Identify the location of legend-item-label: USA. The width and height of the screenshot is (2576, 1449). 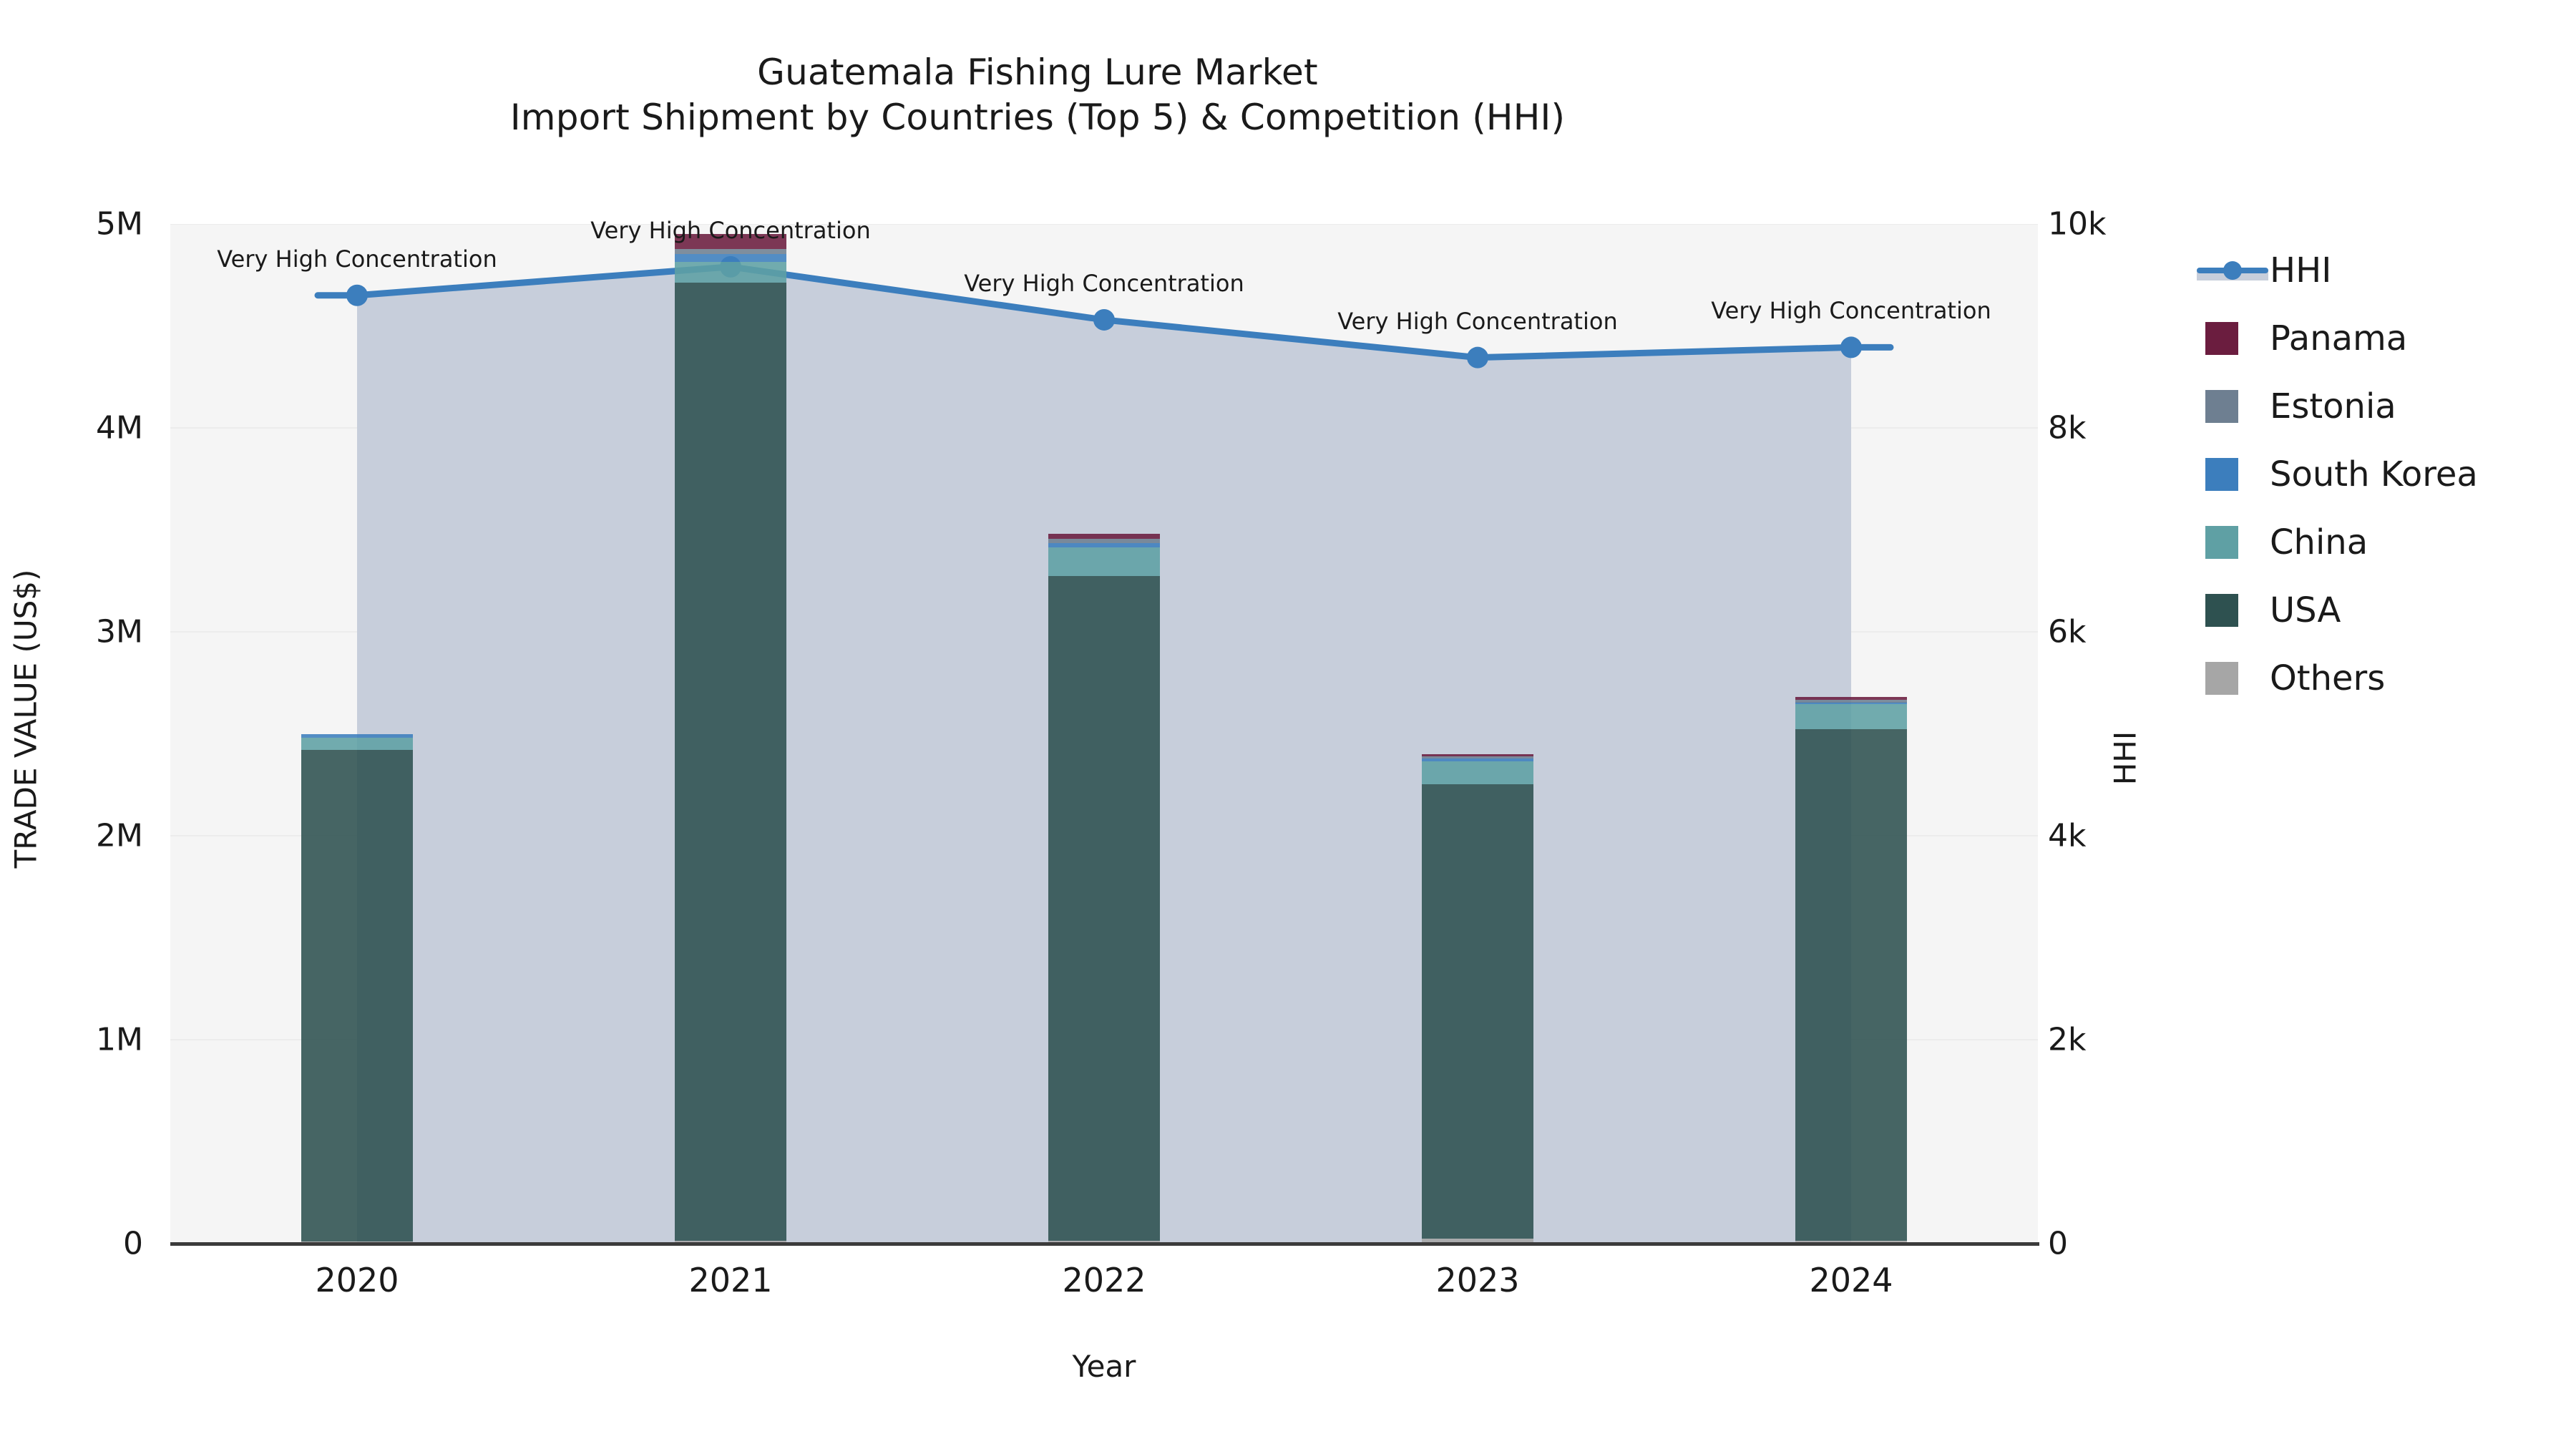
(2305, 610).